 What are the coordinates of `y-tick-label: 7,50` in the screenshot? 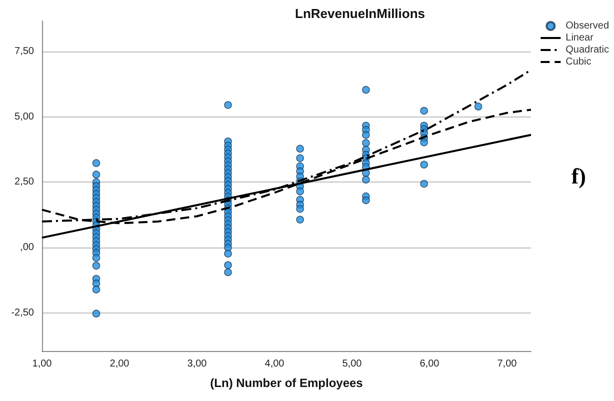 It's located at (24, 51).